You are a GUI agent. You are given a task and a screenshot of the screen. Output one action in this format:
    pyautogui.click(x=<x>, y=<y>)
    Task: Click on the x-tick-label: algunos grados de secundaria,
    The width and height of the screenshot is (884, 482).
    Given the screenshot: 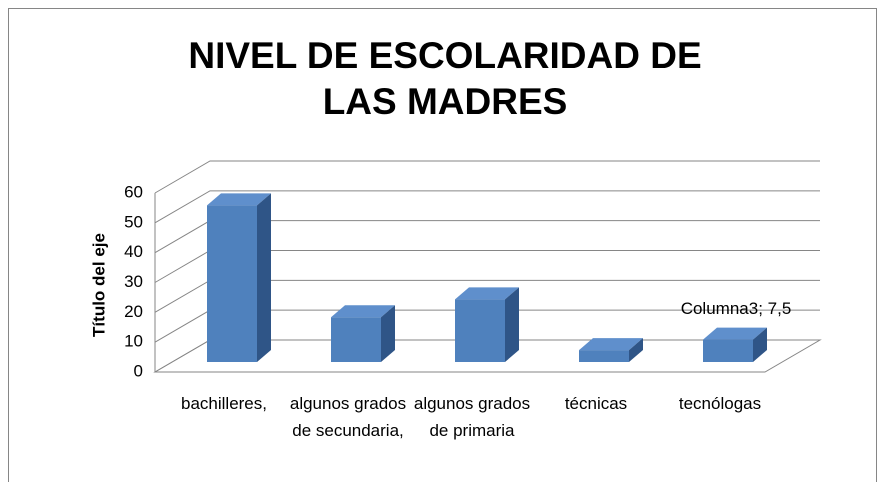 What is the action you would take?
    pyautogui.click(x=348, y=417)
    